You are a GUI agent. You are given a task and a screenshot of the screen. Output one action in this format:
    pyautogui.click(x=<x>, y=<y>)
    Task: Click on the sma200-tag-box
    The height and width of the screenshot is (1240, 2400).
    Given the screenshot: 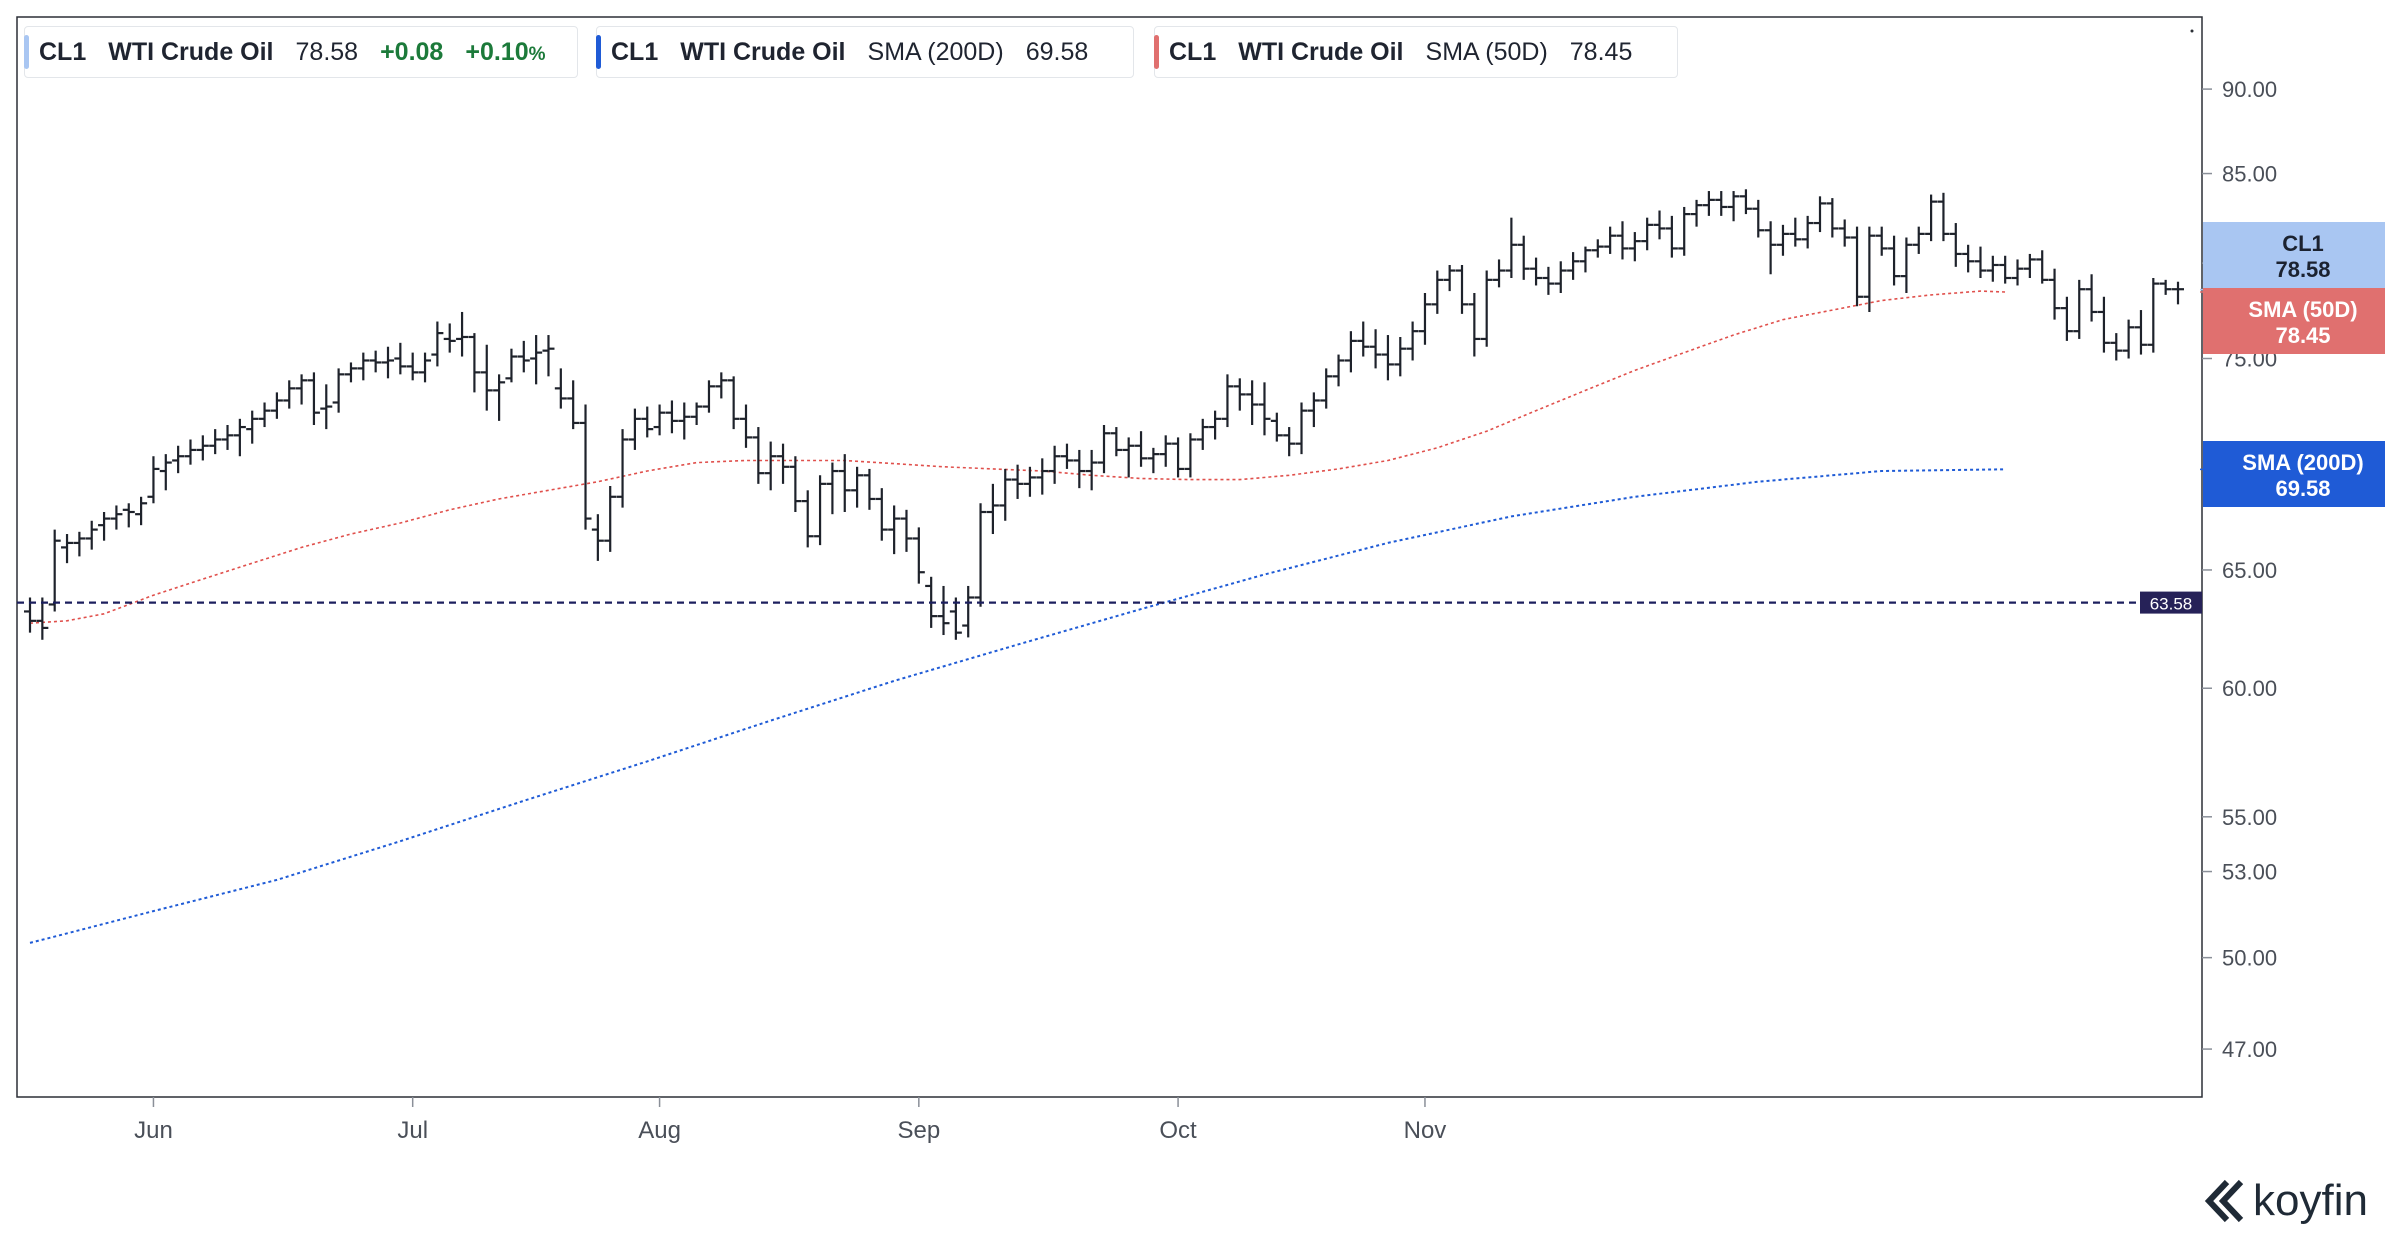 What is the action you would take?
    pyautogui.click(x=2294, y=474)
    